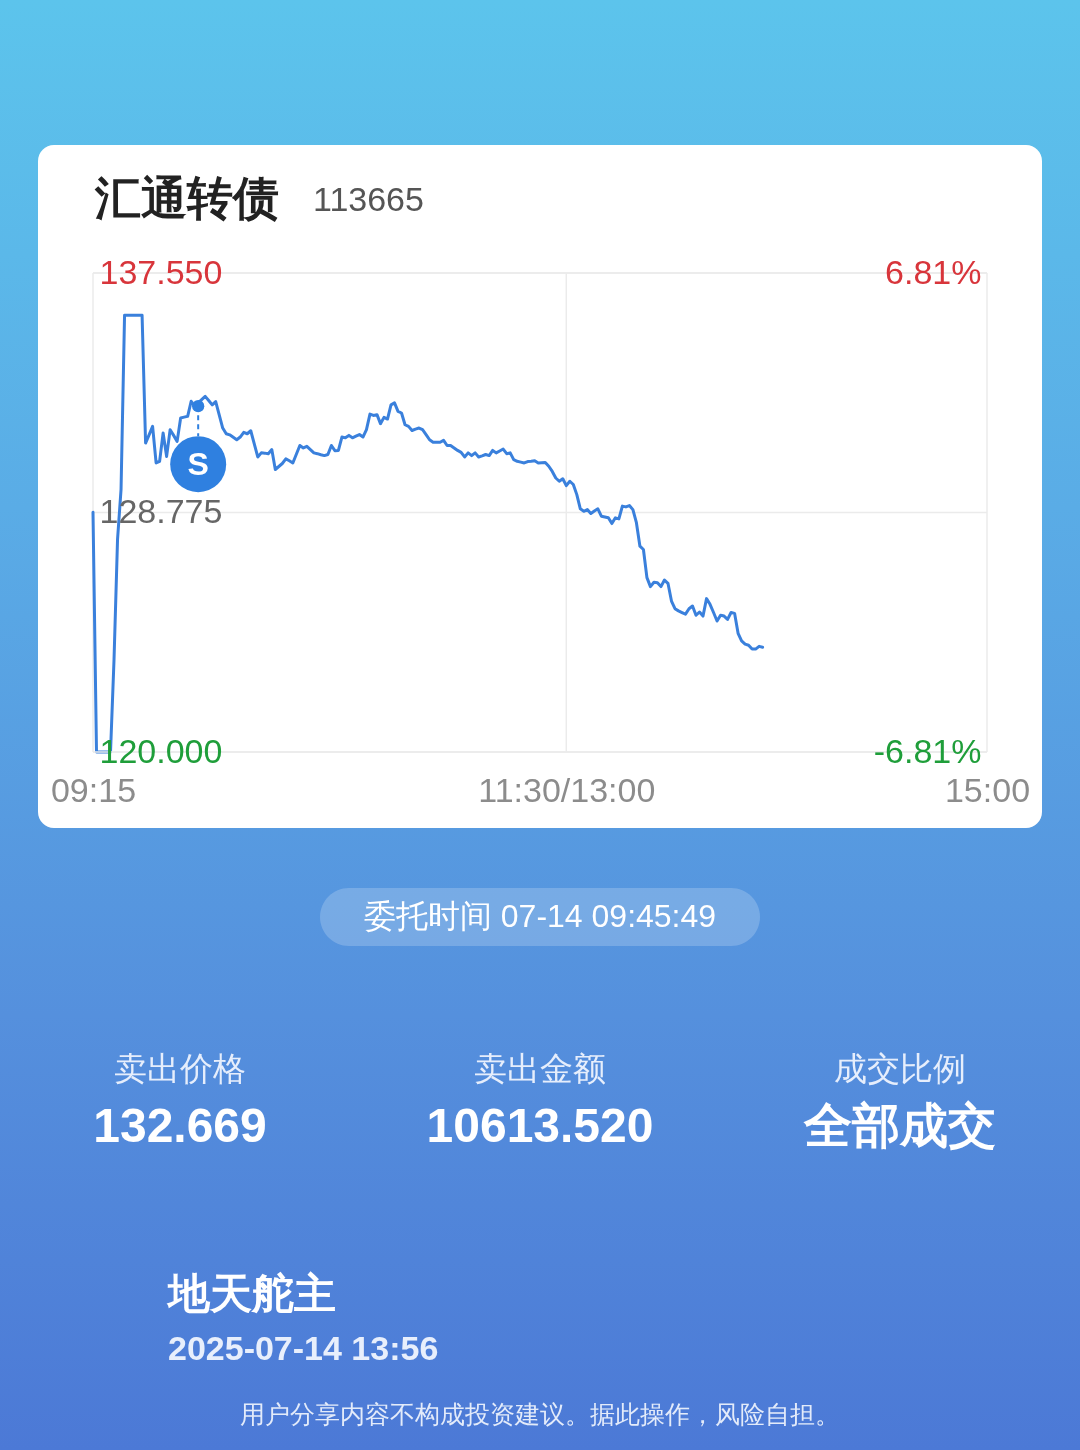 The width and height of the screenshot is (1080, 1450). What do you see at coordinates (186, 198) in the screenshot?
I see `chart-title: 汇通转债` at bounding box center [186, 198].